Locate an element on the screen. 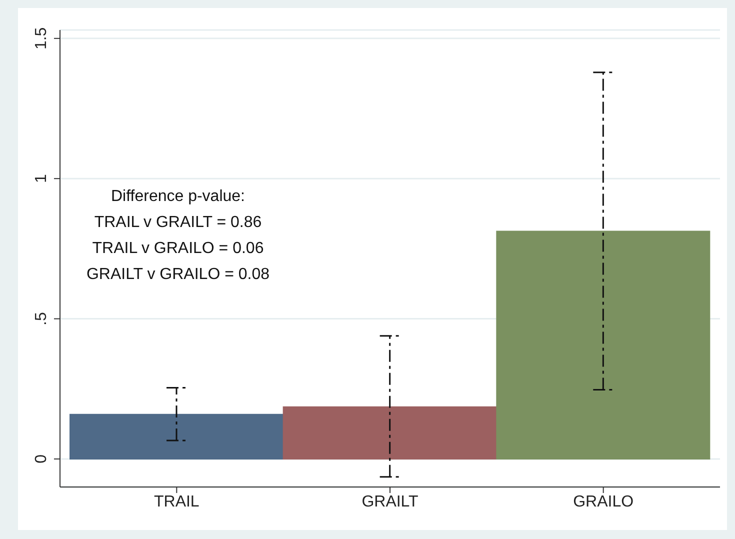 The image size is (735, 539). annotation: TRAIL v GRAILO = 0.06 is located at coordinates (178, 249).